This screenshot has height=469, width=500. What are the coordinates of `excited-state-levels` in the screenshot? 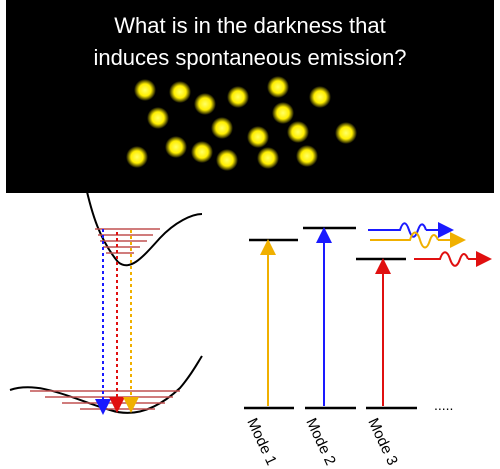 It's located at (127, 241).